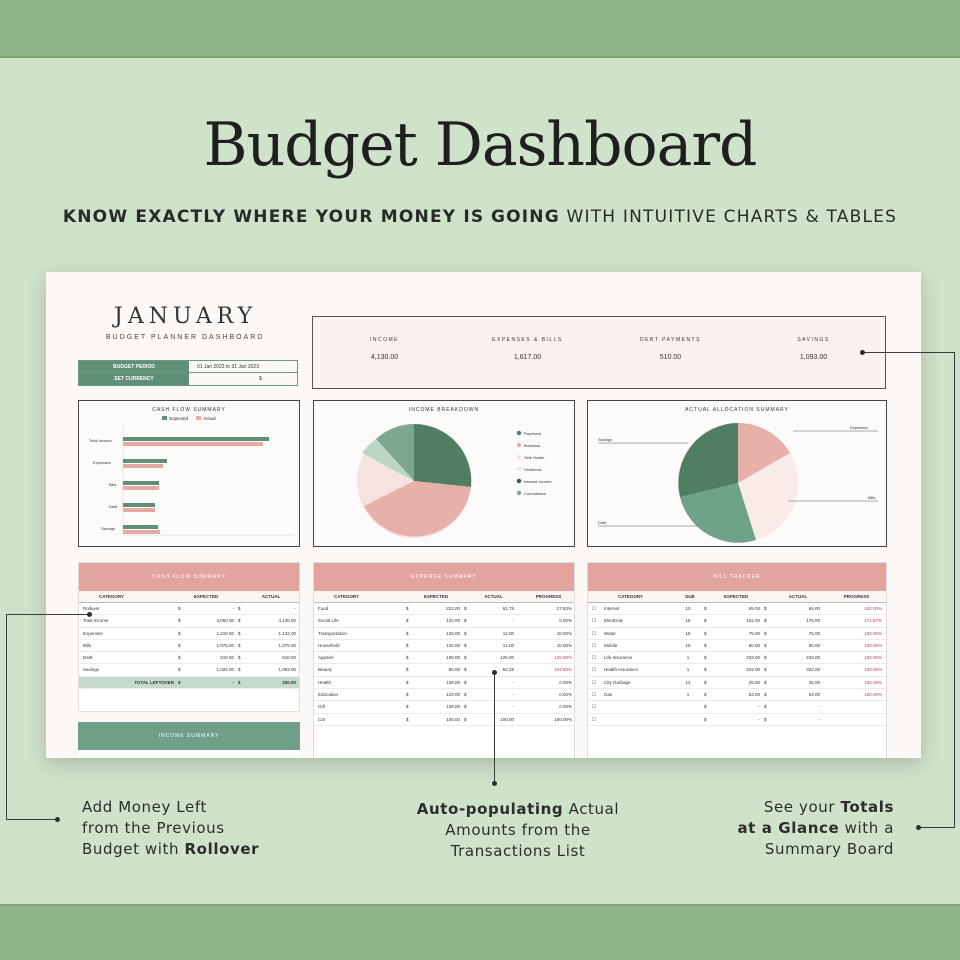  I want to click on table-cell: Electricity, so click(614, 621).